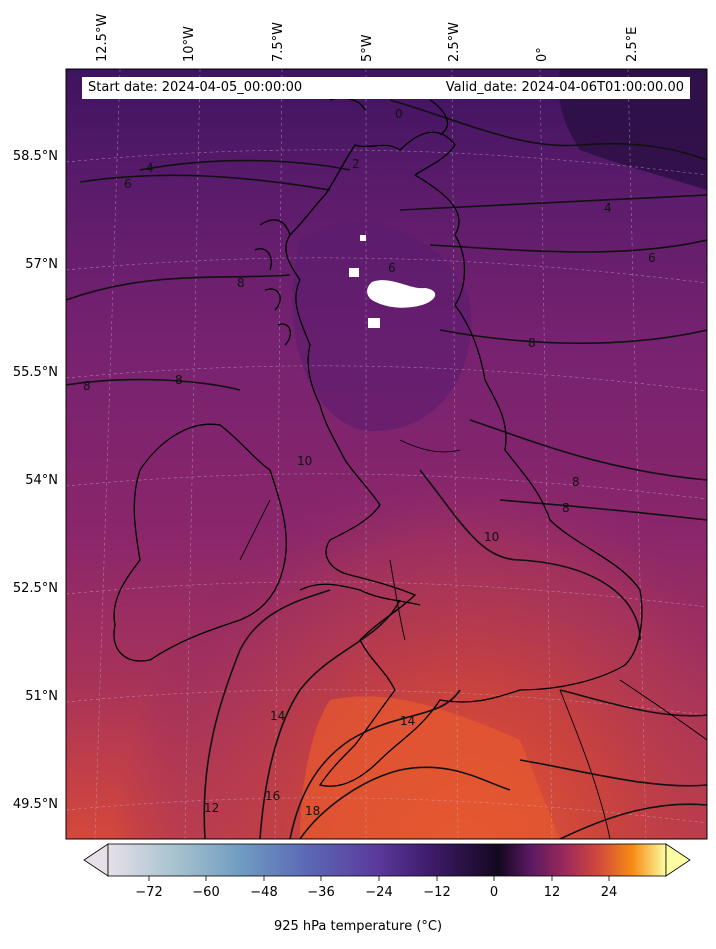 The image size is (716, 949). Describe the element at coordinates (35, 156) in the screenshot. I see `lat-label: 58.5°N` at that location.